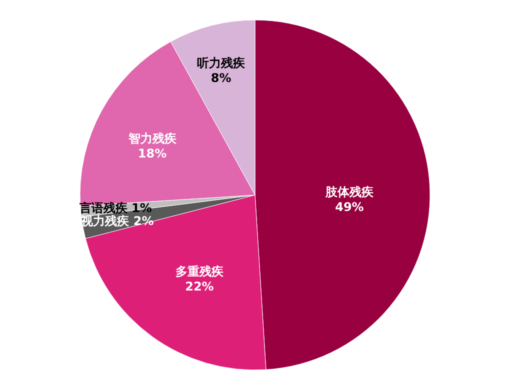 This screenshot has height=386, width=517. Describe the element at coordinates (152, 139) in the screenshot. I see `slice-label: 智力残疾` at that location.